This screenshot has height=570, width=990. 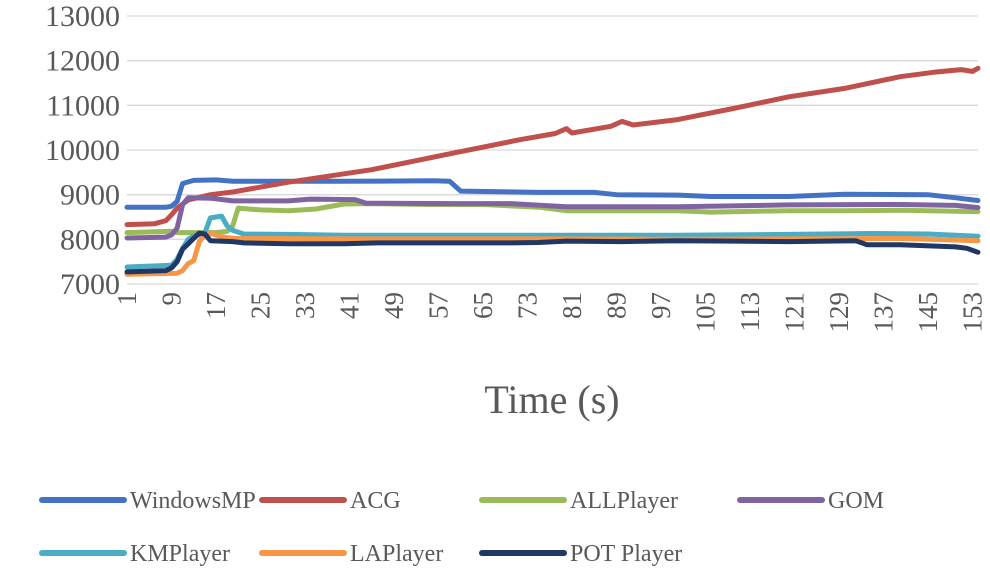 I want to click on x-tick-label: 121, so click(x=794, y=312).